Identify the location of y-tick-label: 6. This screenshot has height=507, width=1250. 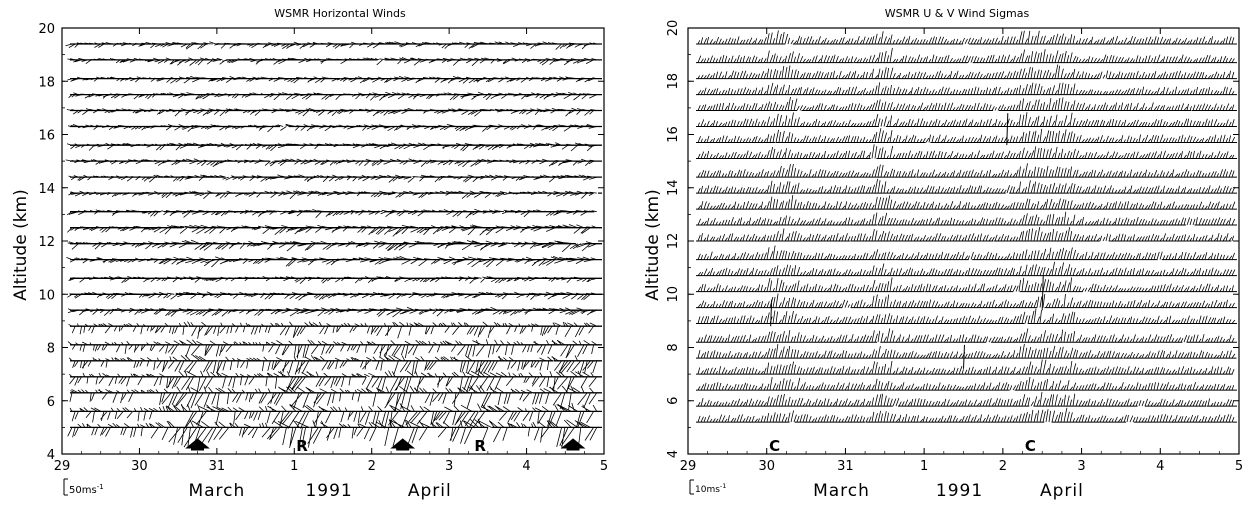
(673, 401).